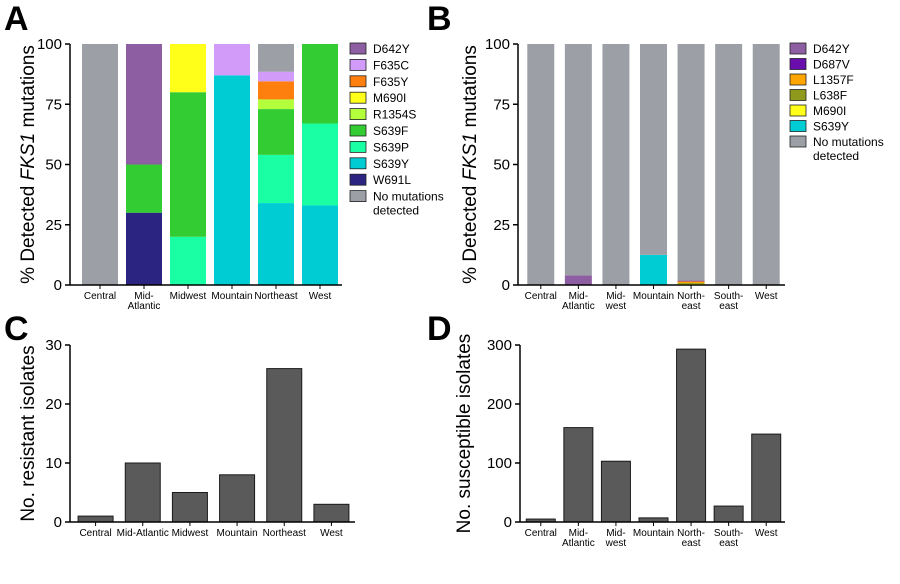 This screenshot has width=900, height=584. I want to click on legend-label: L638F, so click(830, 96).